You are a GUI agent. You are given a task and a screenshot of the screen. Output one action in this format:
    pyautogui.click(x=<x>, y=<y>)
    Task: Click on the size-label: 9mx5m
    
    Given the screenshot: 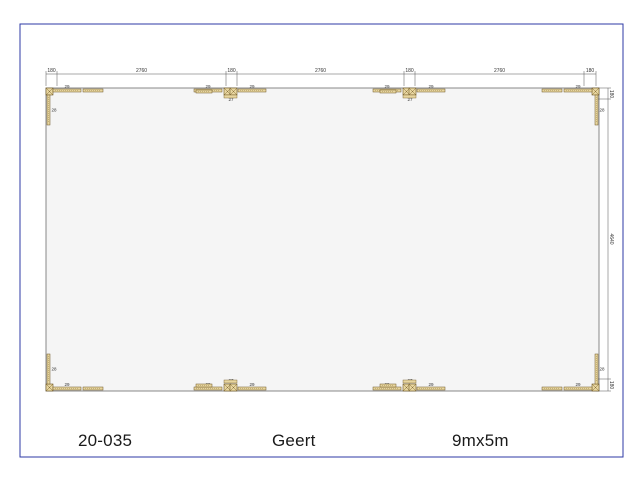 What is the action you would take?
    pyautogui.click(x=480, y=440)
    